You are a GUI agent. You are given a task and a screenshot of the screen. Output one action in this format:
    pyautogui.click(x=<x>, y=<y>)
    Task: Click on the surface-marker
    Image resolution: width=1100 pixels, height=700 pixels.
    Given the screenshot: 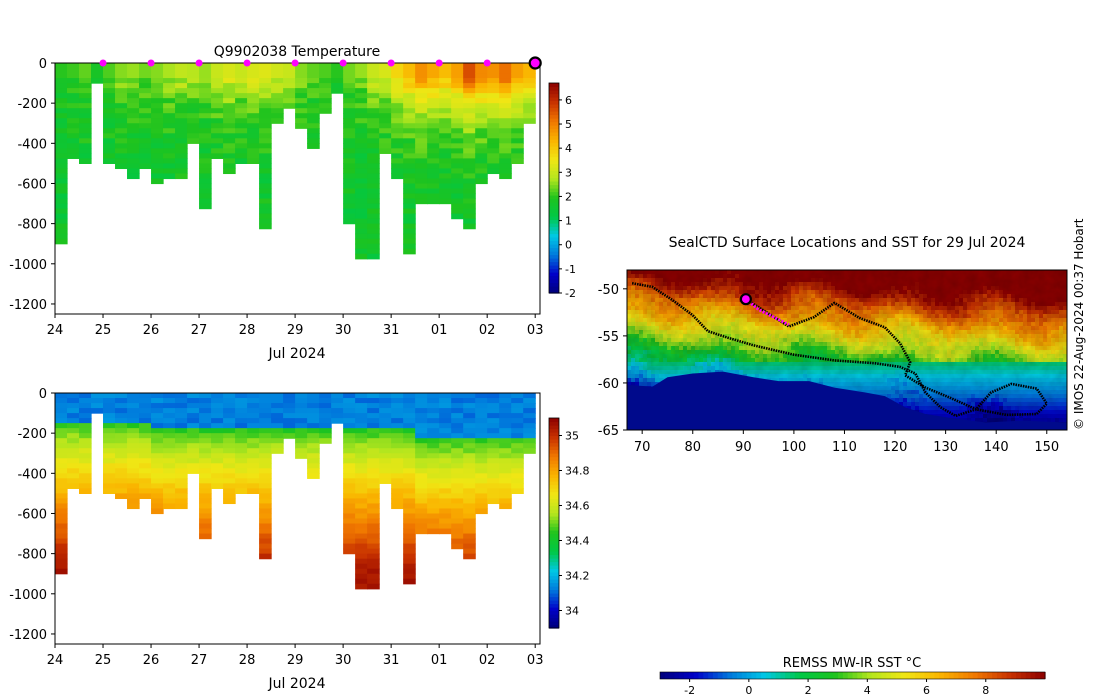 What is the action you would take?
    pyautogui.click(x=151, y=63)
    